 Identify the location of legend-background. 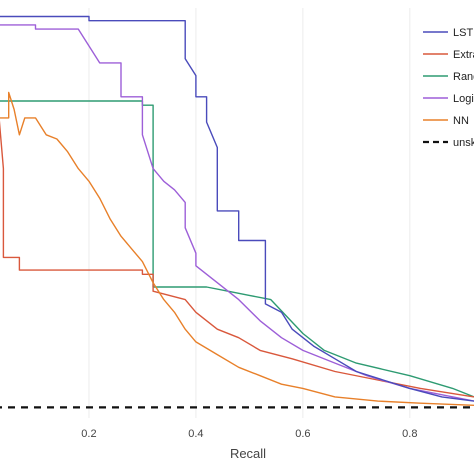
(444, 87).